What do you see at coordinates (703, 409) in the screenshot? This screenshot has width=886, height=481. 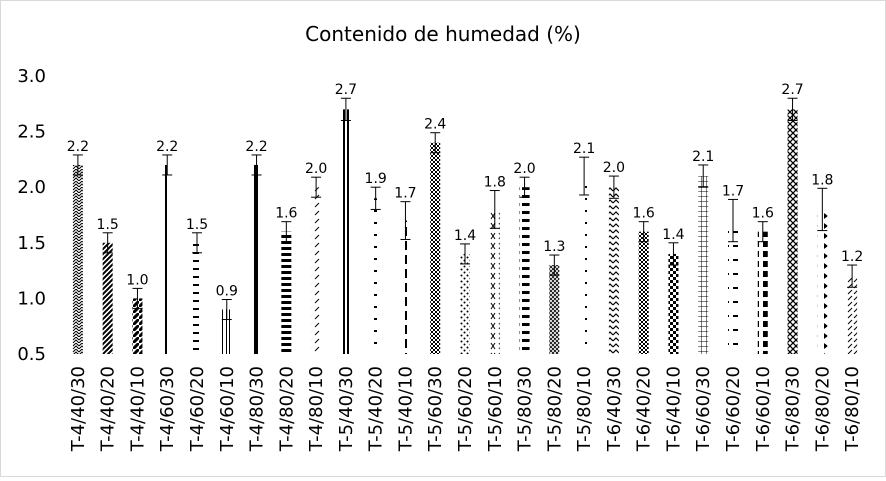 I see `x-tick-label: T-6/60/30` at bounding box center [703, 409].